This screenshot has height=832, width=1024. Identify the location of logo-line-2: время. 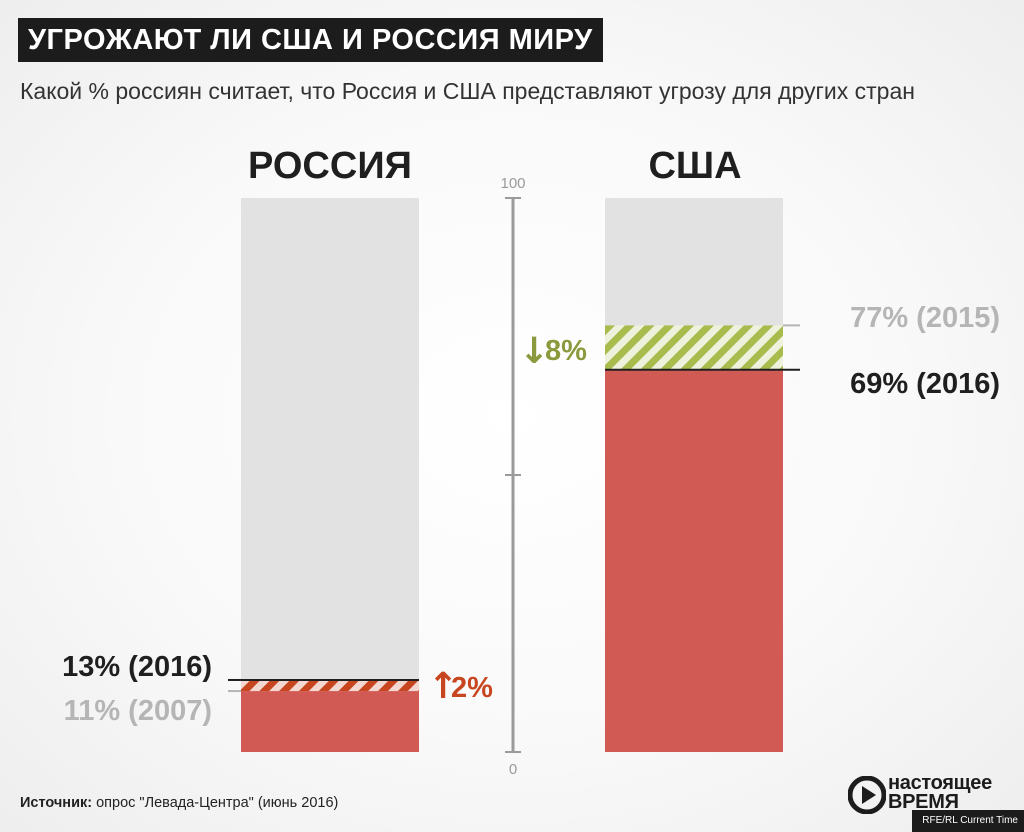
(923, 802).